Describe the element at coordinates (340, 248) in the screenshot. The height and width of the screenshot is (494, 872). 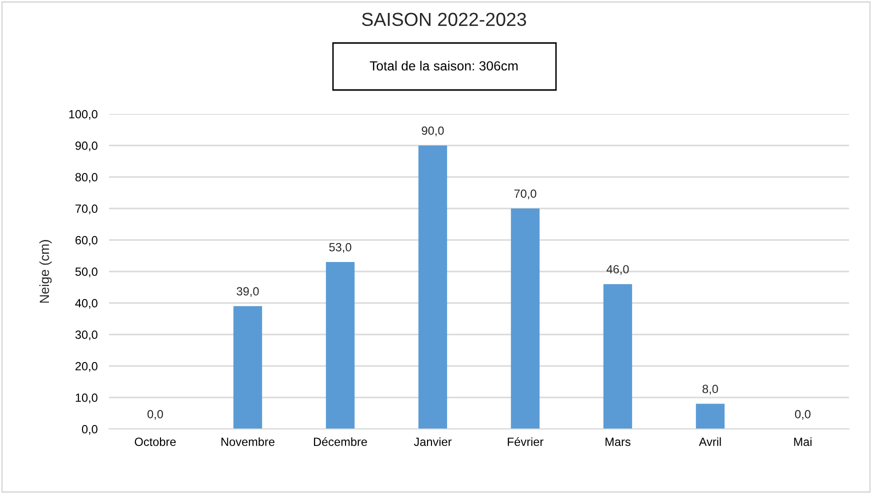
I see `data-label: 53,0` at that location.